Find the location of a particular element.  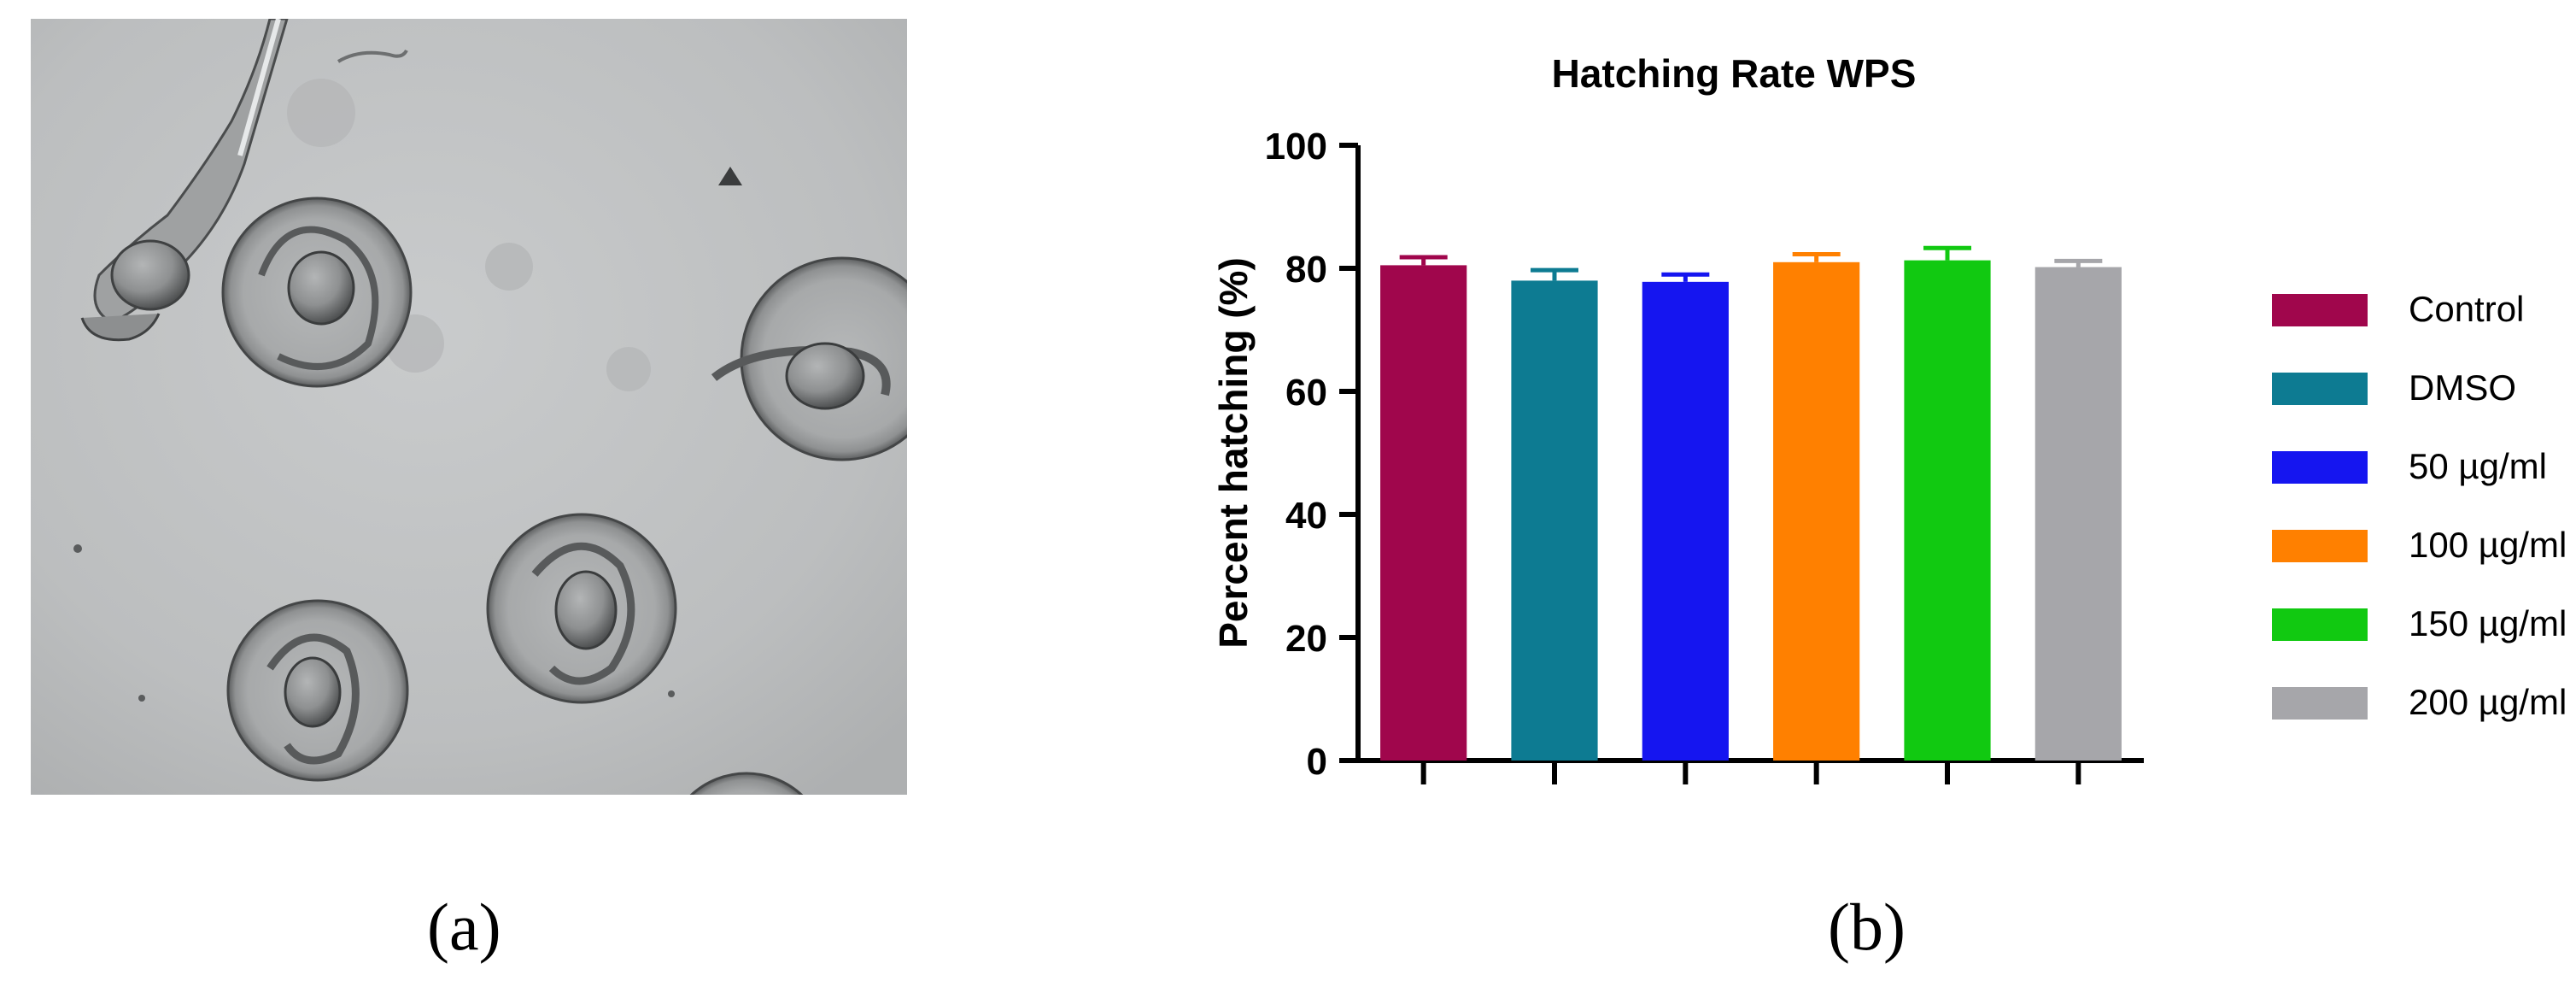

debris-speck is located at coordinates (730, 176).